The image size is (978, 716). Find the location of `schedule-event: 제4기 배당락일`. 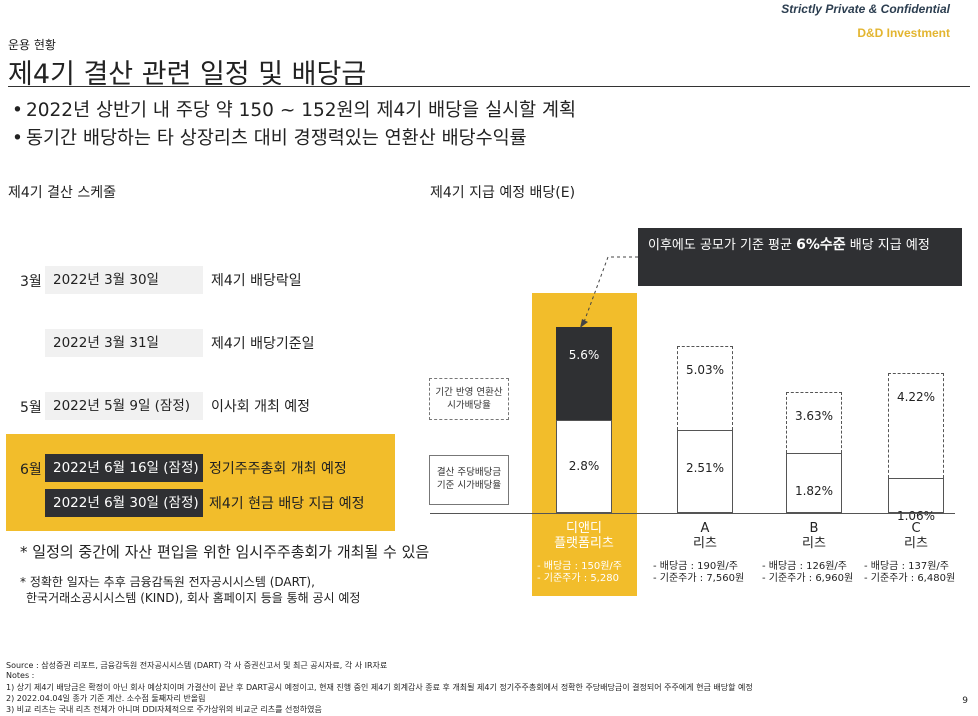

schedule-event: 제4기 배당락일 is located at coordinates (256, 281).